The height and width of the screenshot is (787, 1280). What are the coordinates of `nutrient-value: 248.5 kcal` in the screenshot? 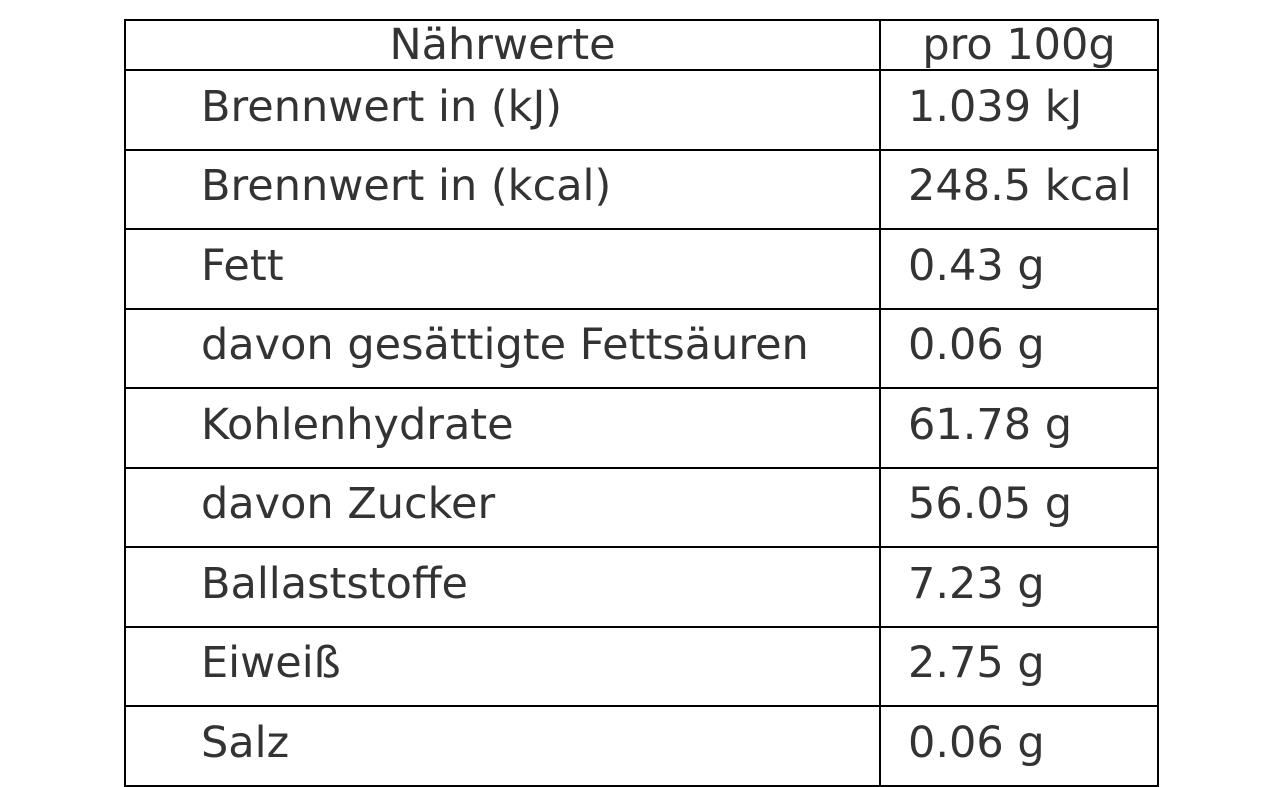 It's located at (1019, 189).